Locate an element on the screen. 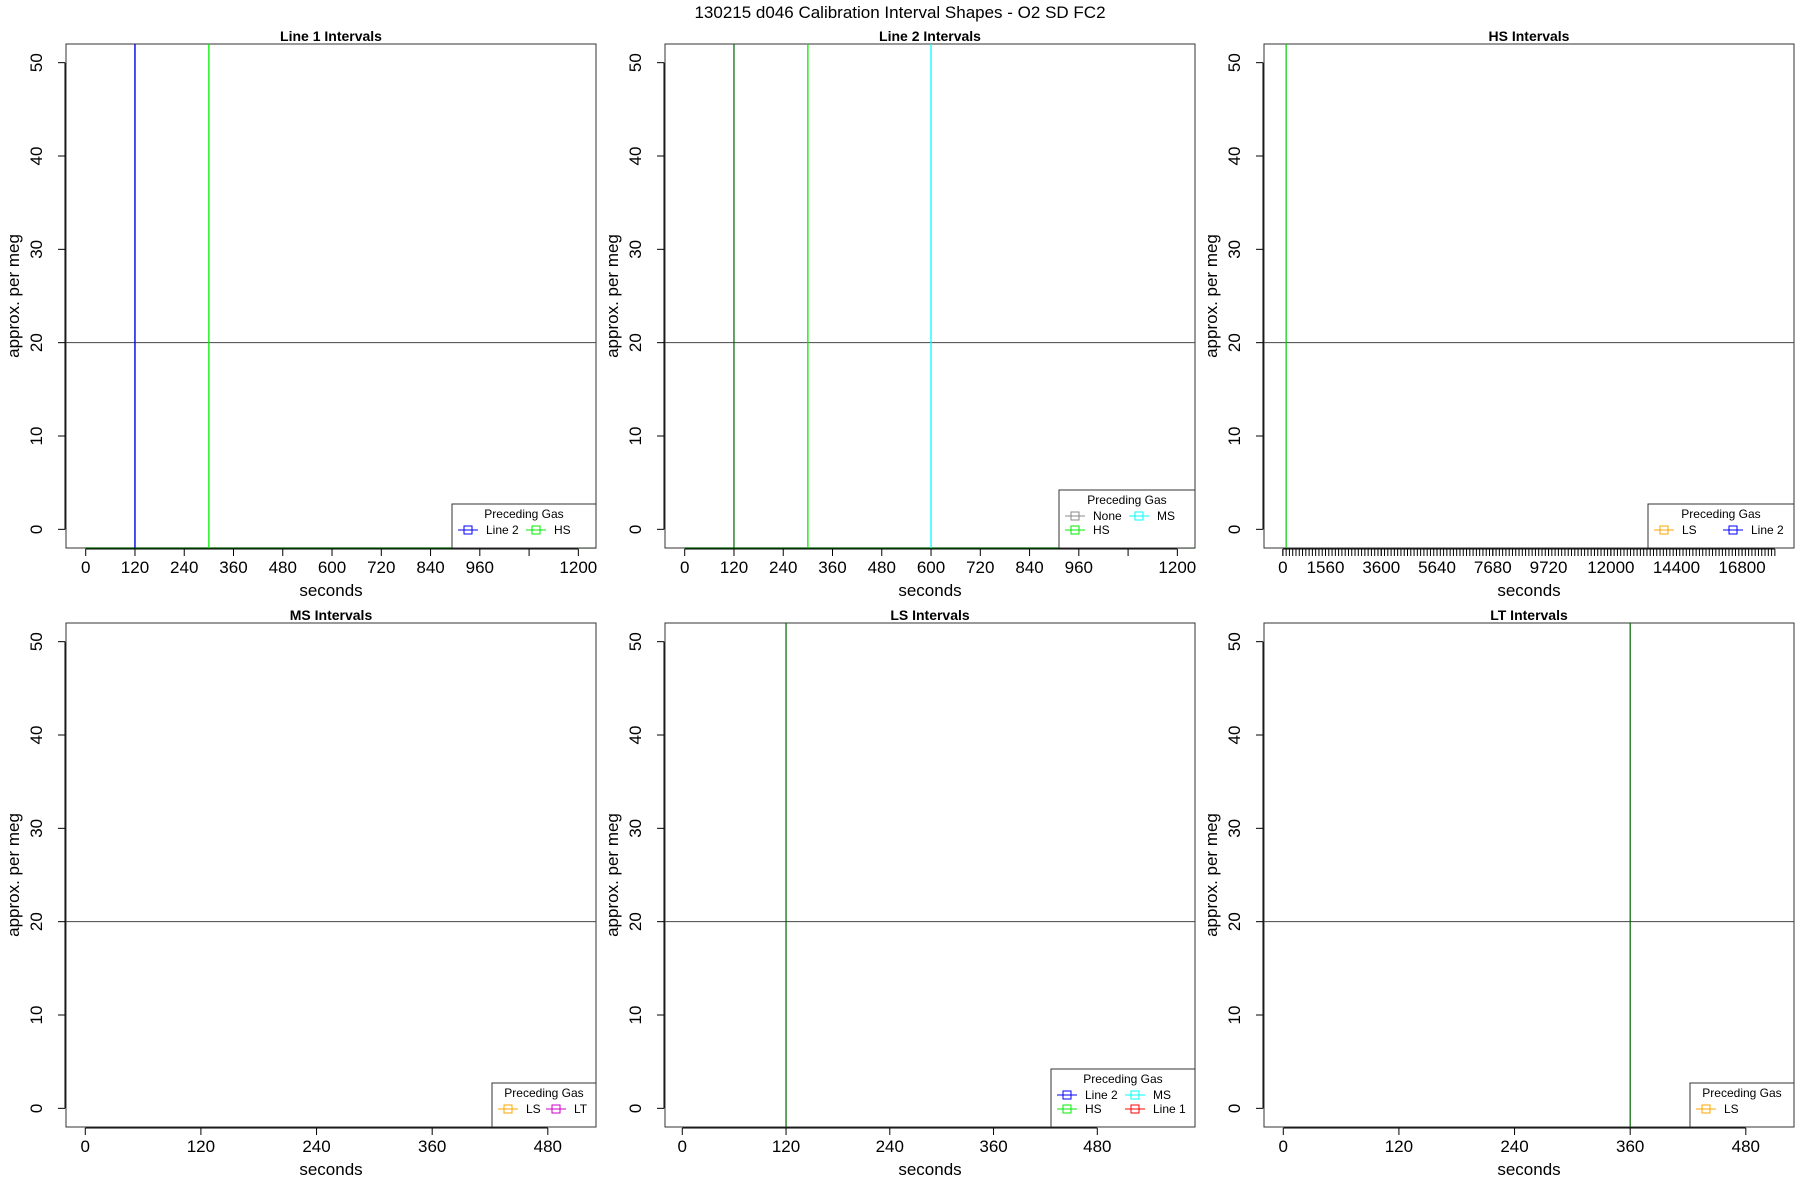 The image size is (1800, 1200). legend: Preceding Gas LS Line 2 is located at coordinates (1721, 526).